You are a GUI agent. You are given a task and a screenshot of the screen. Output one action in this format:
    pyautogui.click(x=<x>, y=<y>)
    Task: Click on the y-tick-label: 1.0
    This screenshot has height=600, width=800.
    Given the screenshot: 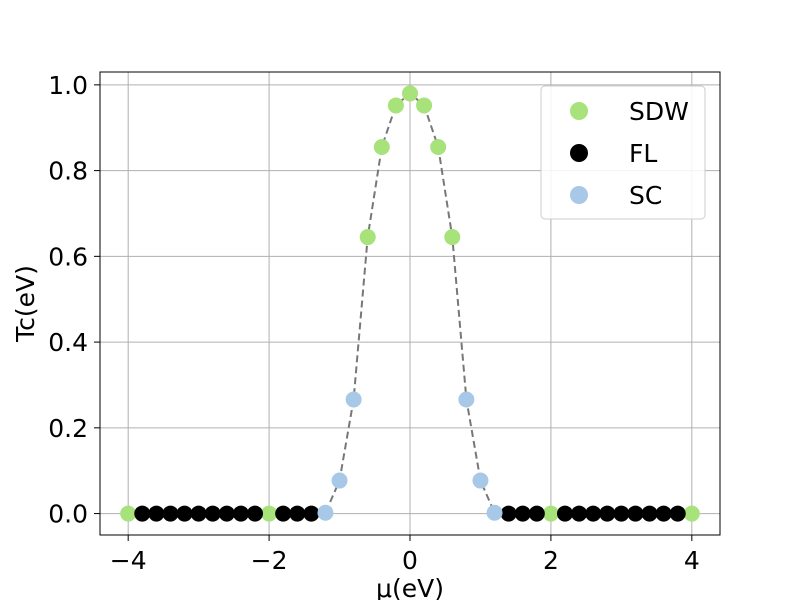 What is the action you would take?
    pyautogui.click(x=68, y=85)
    